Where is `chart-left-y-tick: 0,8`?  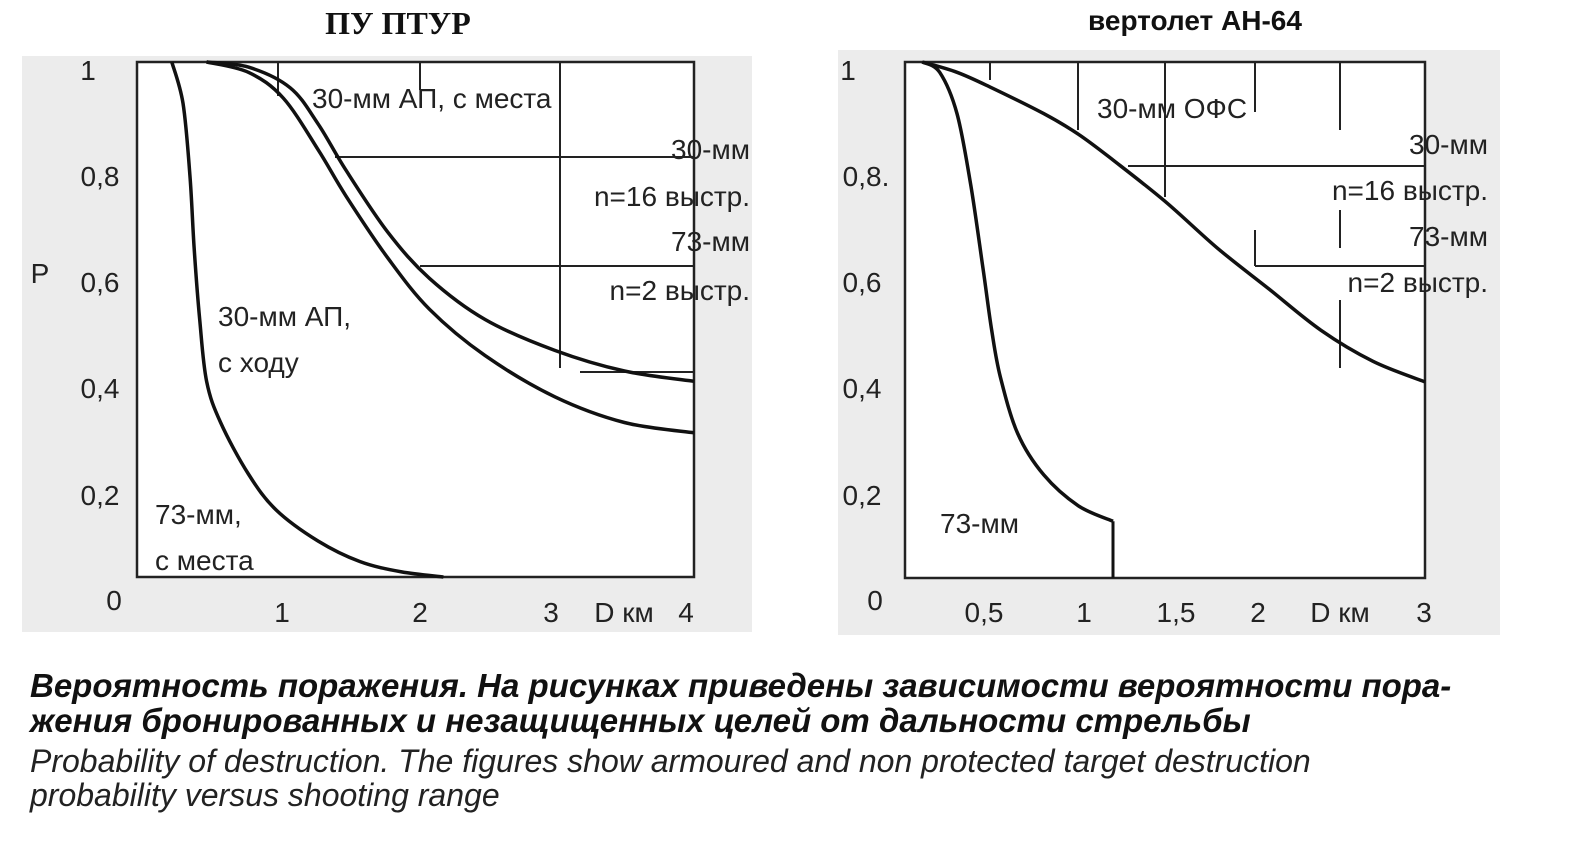 chart-left-y-tick: 0,8 is located at coordinates (100, 176).